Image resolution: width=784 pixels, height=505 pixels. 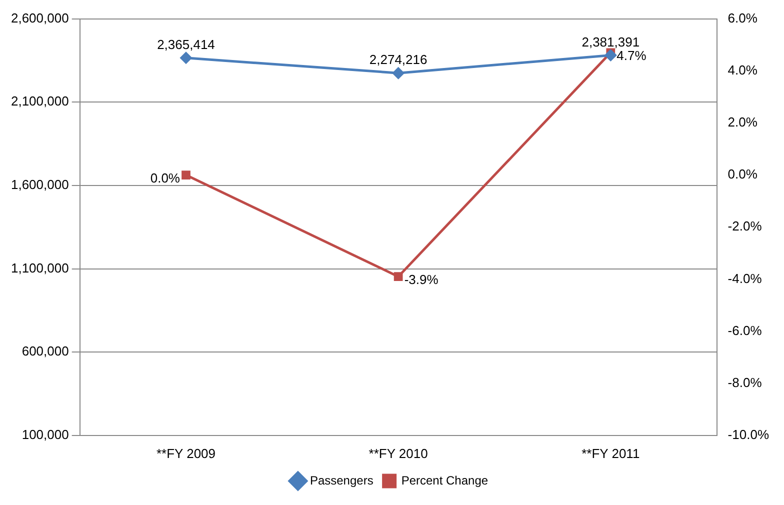 What do you see at coordinates (342, 480) in the screenshot?
I see `legend-label: Passengers` at bounding box center [342, 480].